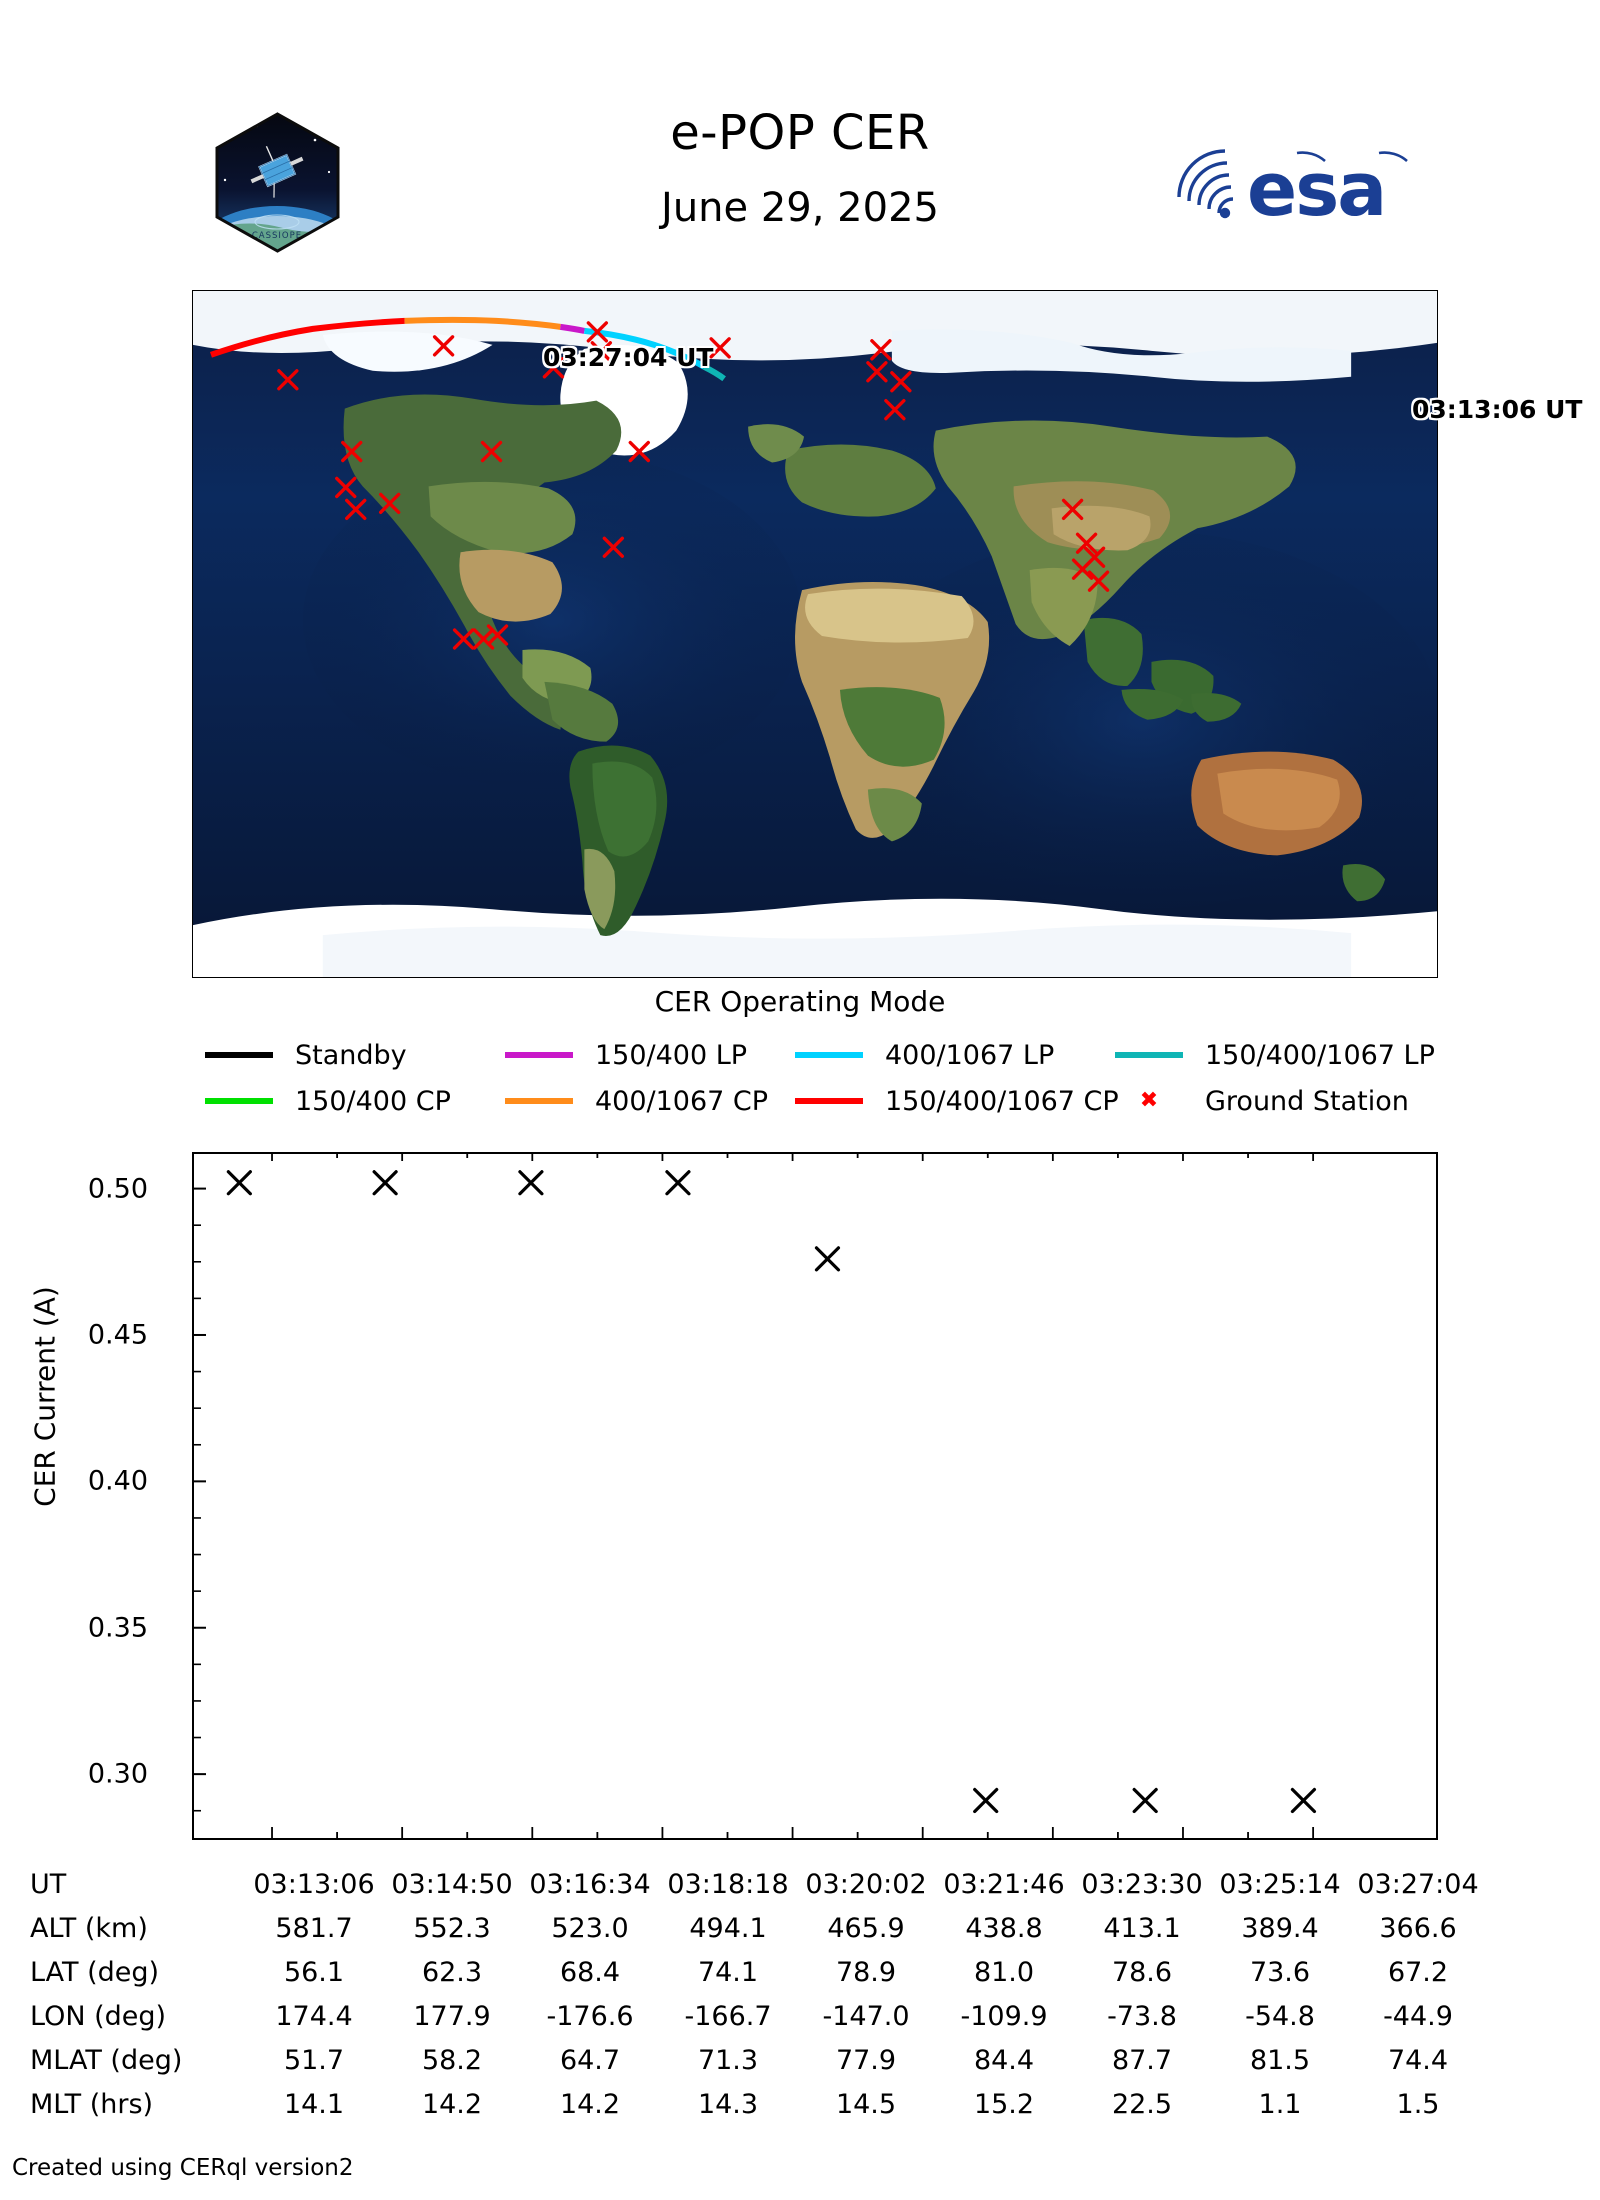 Image resolution: width=1600 pixels, height=2200 pixels. I want to click on table-cell: 78.6, so click(1142, 1972).